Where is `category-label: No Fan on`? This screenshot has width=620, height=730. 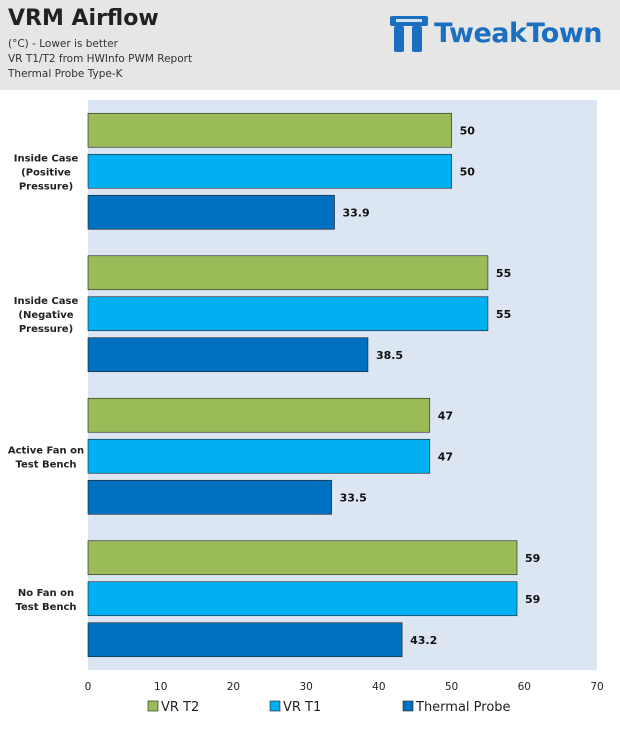 category-label: No Fan on is located at coordinates (46, 593).